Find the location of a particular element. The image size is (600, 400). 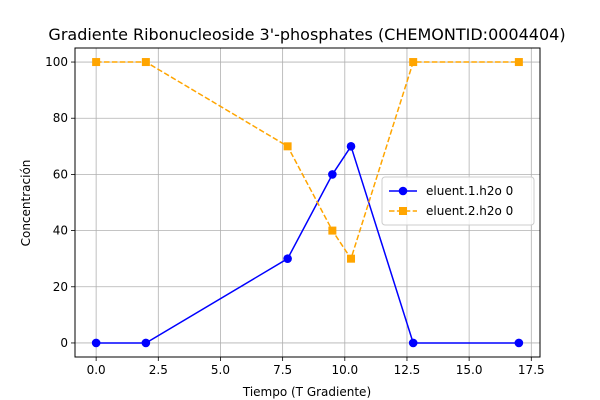

x-tick-label: 7.5 is located at coordinates (282, 370).